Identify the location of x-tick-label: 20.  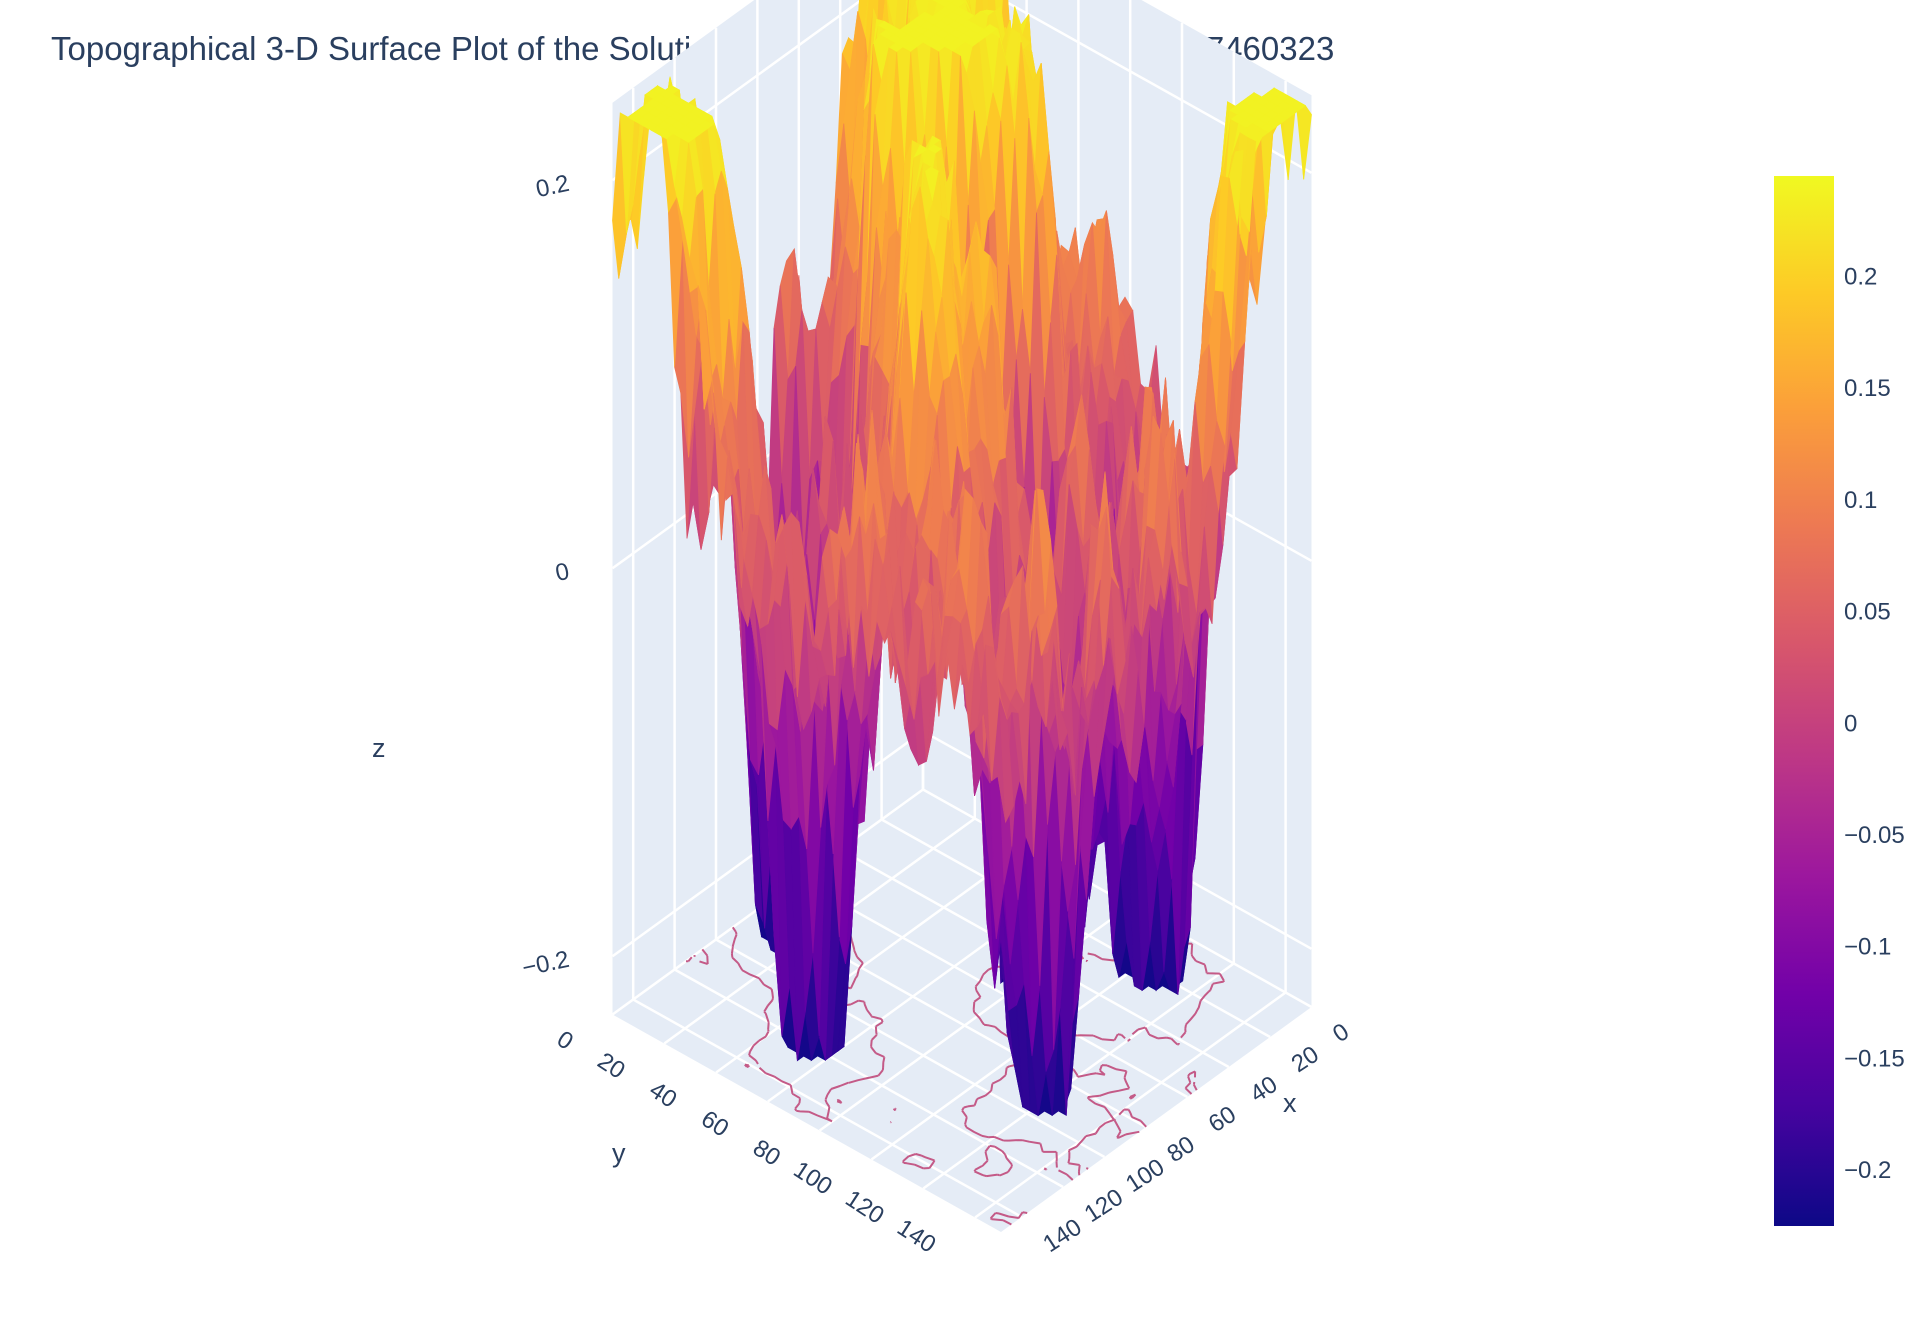
(1305, 1059).